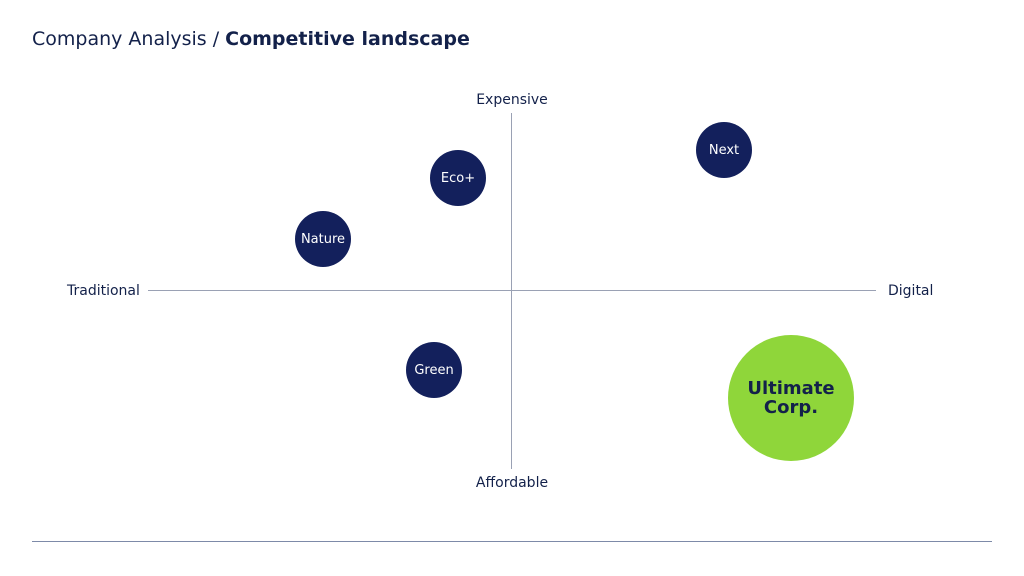  I want to click on axis-label-affordable: Affordable, so click(512, 483).